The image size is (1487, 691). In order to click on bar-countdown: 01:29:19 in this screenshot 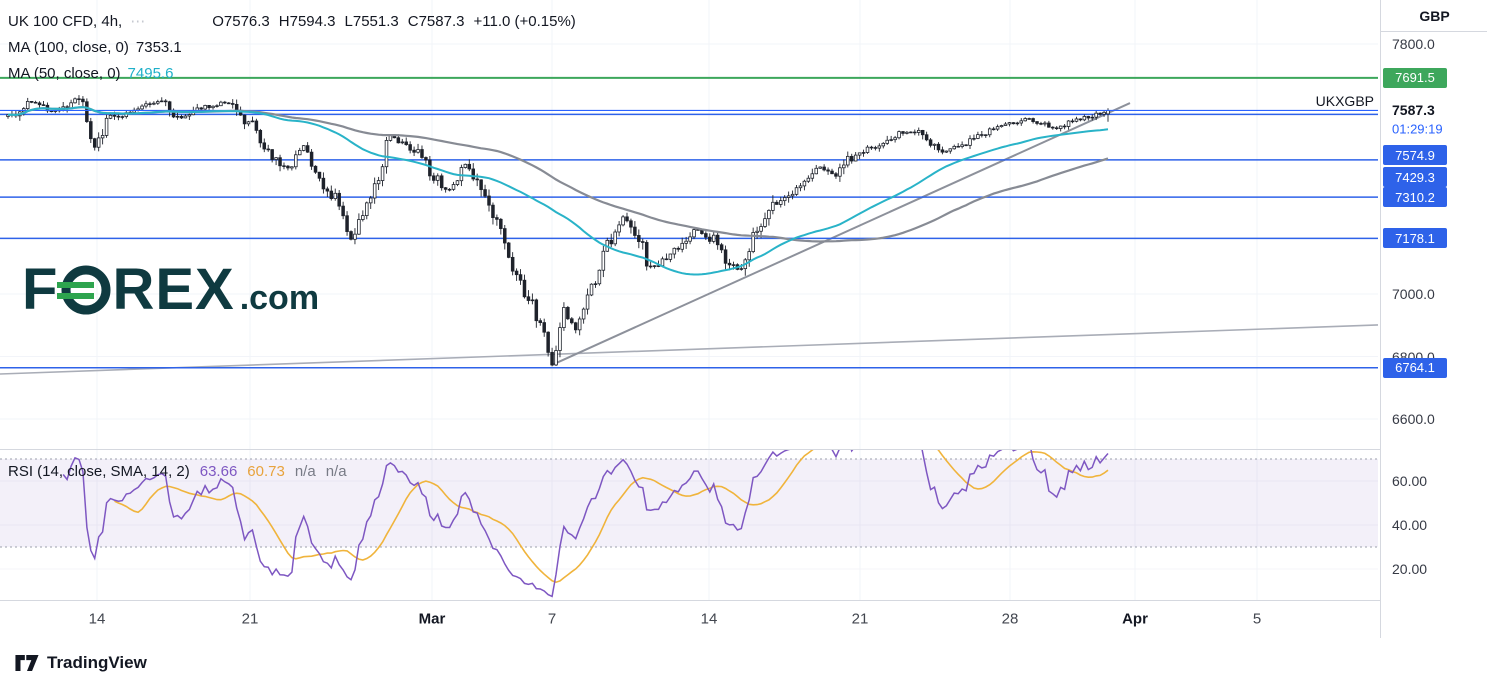, I will do `click(1417, 129)`.